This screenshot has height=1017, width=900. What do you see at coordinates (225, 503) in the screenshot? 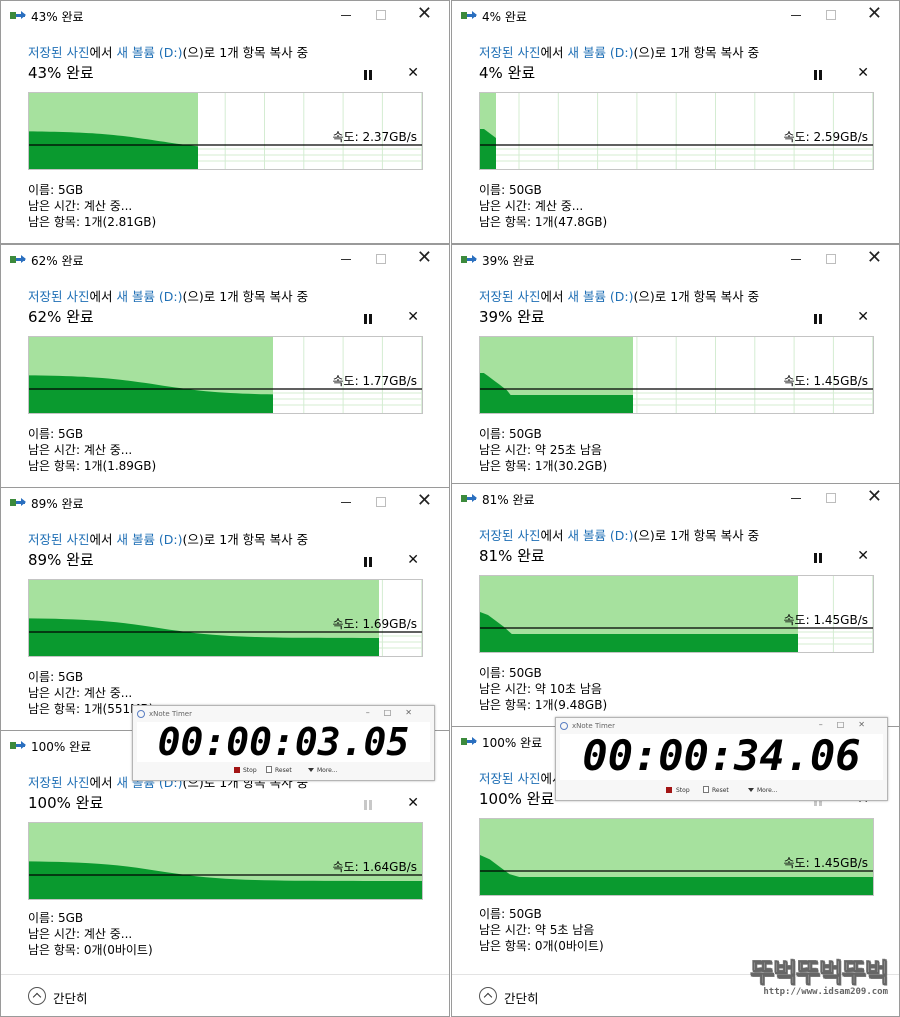
I see `title-bar: 89% 완료 ✕` at bounding box center [225, 503].